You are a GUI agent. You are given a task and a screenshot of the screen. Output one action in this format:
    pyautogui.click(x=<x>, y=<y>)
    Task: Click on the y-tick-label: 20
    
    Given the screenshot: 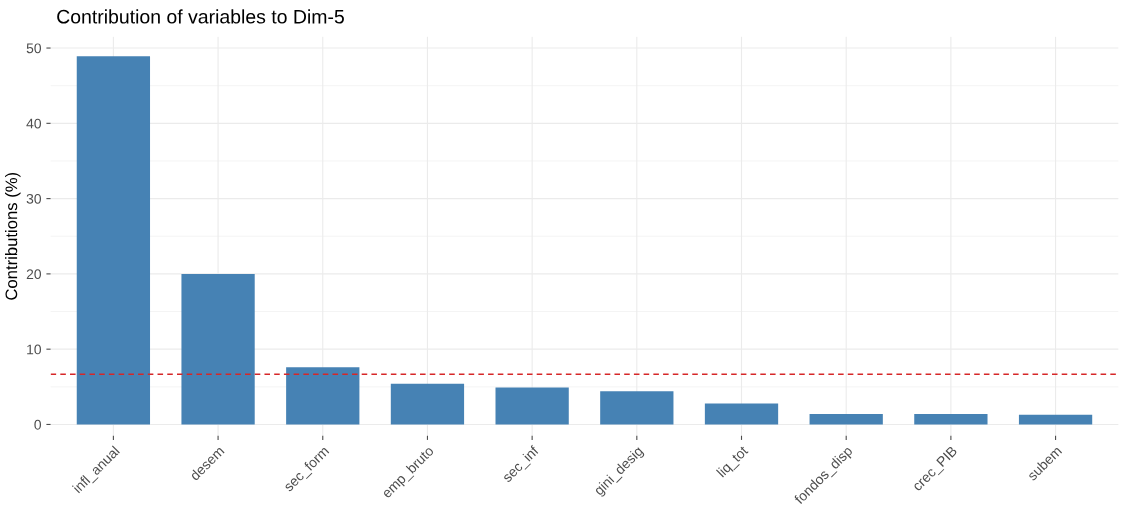 What is the action you would take?
    pyautogui.click(x=34, y=274)
    